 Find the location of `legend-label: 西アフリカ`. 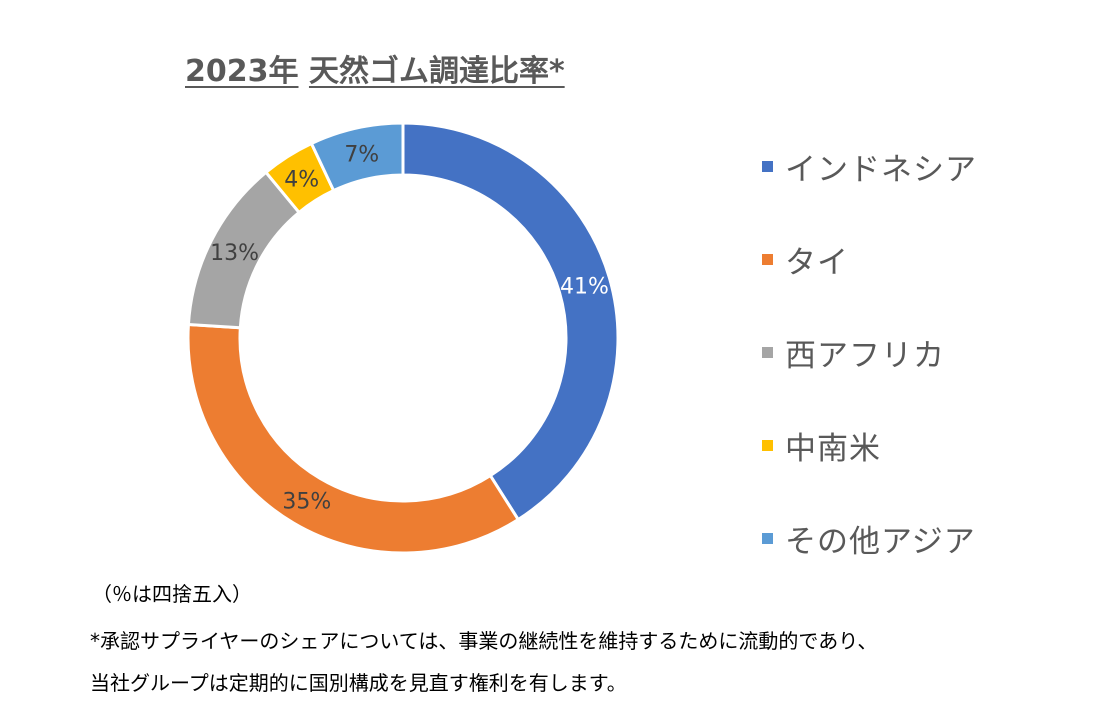

legend-label: 西アフリカ is located at coordinates (865, 356).